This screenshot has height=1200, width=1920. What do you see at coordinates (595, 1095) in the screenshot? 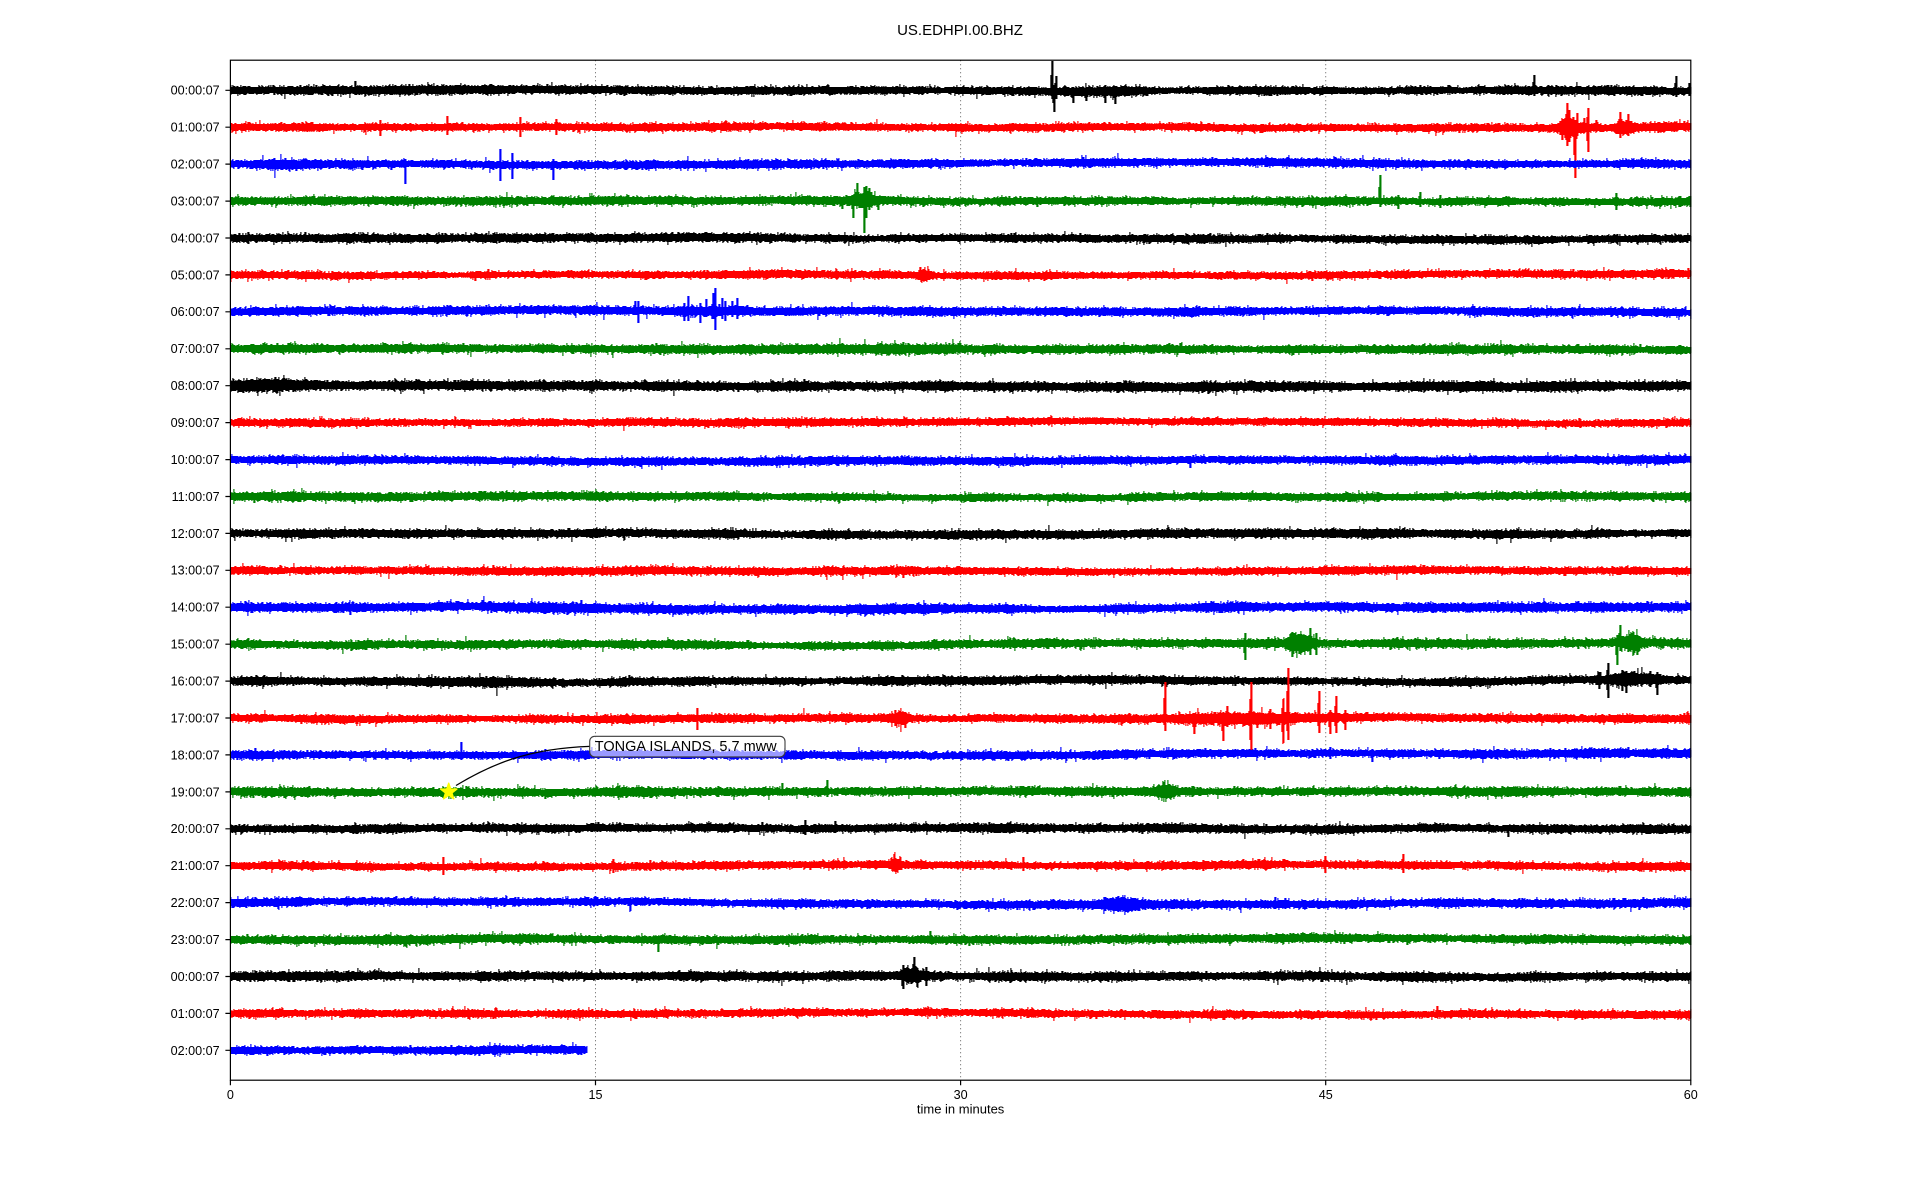
I see `svg-text: 15` at bounding box center [595, 1095].